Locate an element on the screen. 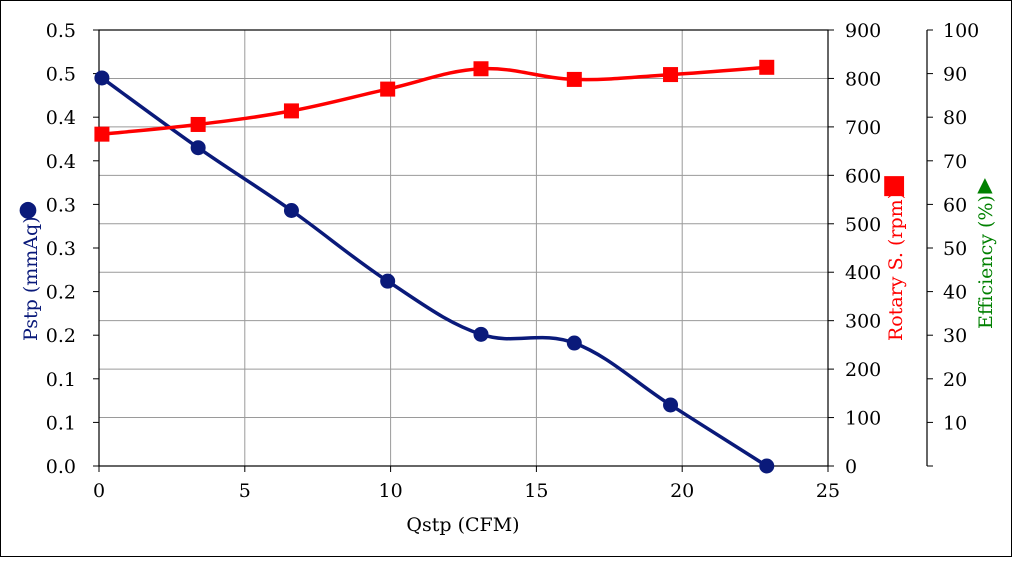  left-axis-title-group: Pstp (mmAq) is located at coordinates (31, 278).